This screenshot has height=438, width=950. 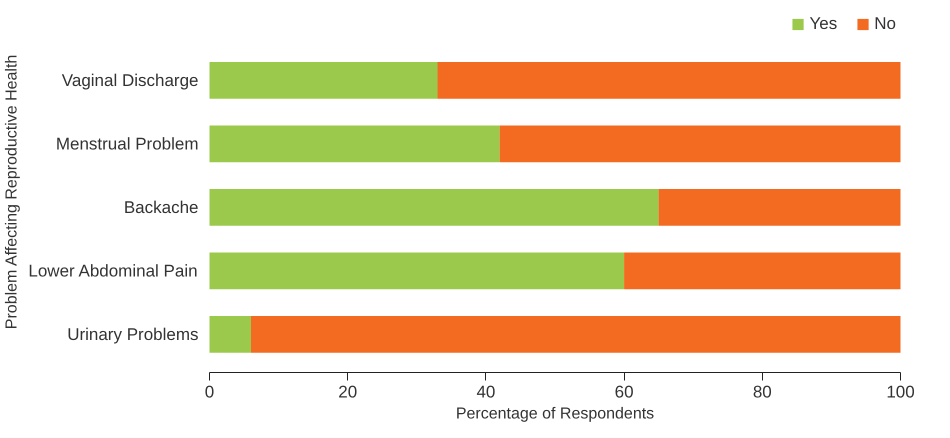 What do you see at coordinates (486, 392) in the screenshot?
I see `x-tick-label: 40` at bounding box center [486, 392].